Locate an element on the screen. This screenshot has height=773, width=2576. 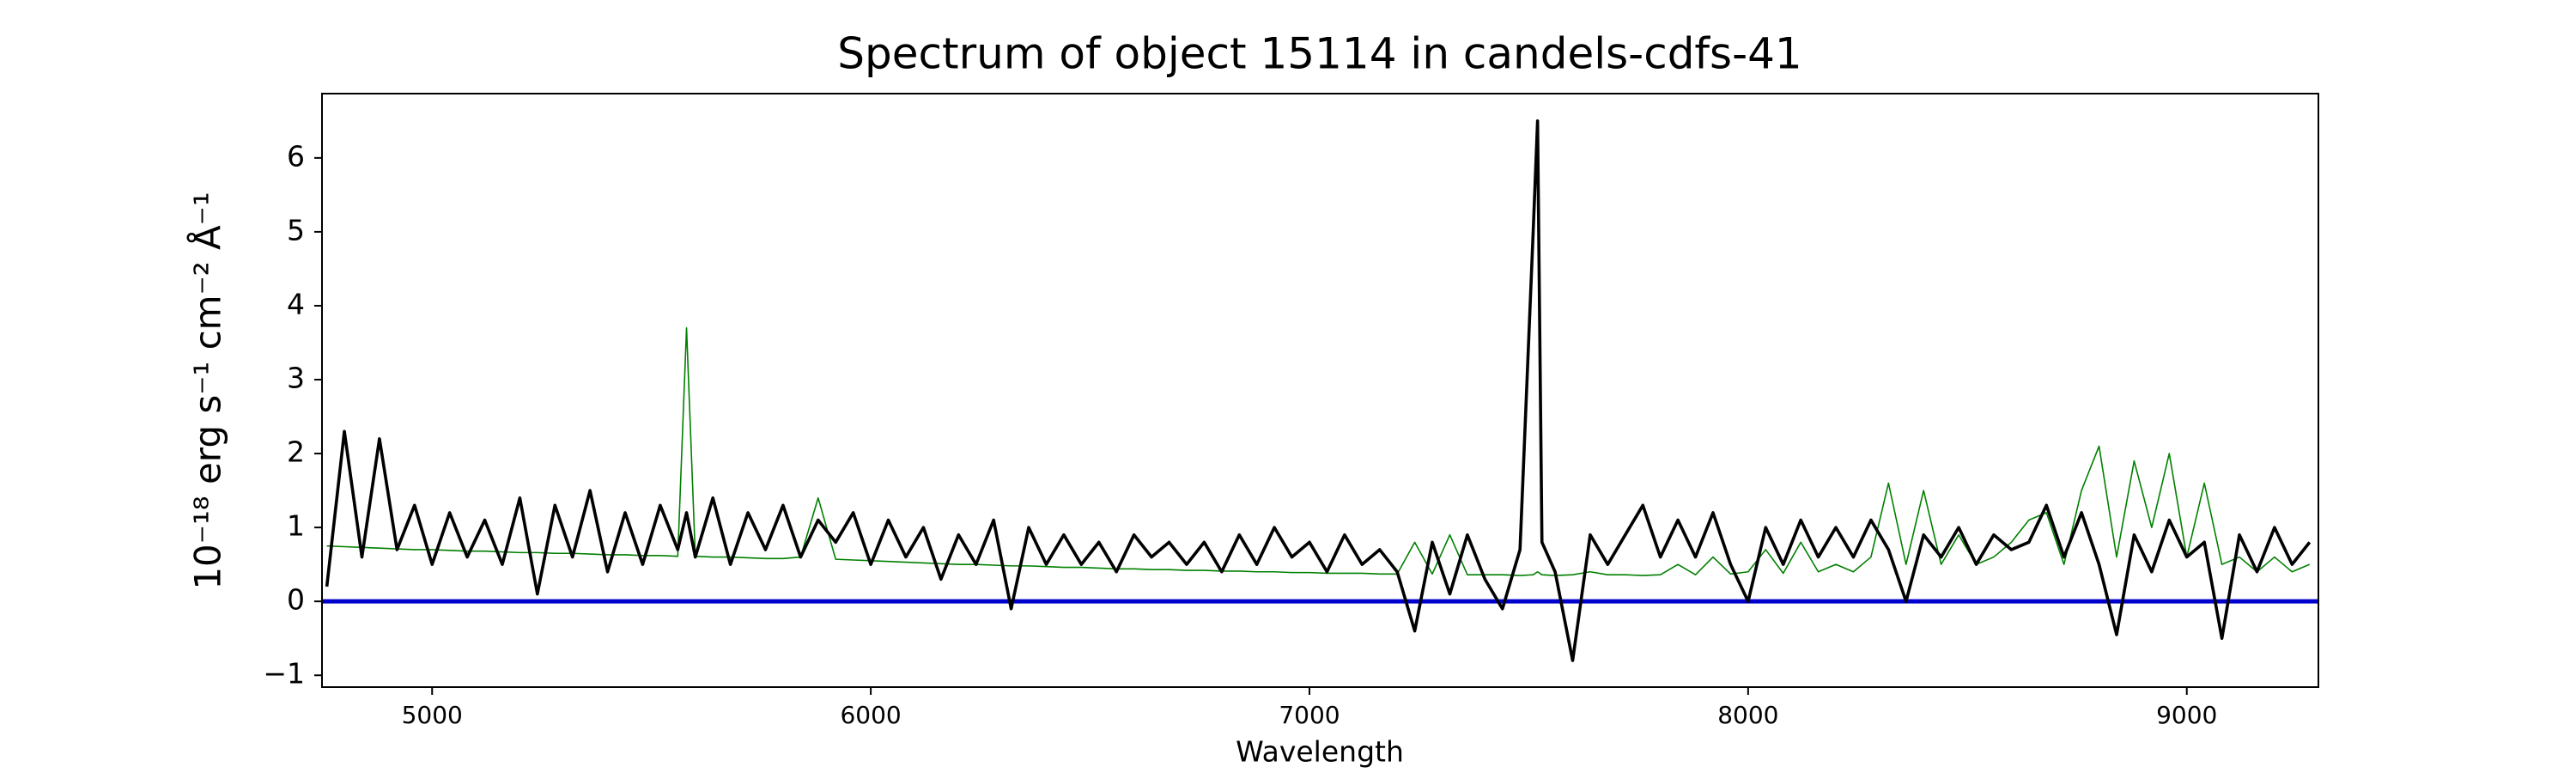
x-tick-label: 6000 is located at coordinates (870, 715).